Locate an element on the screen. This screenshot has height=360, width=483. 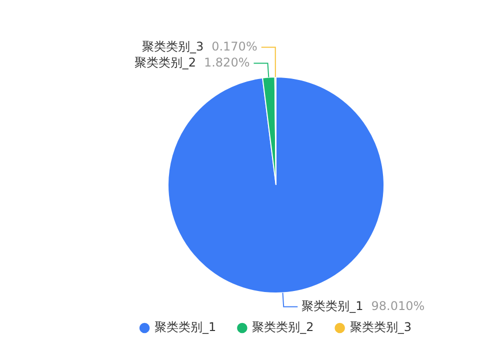
legend-label: 聚类类别_1 is located at coordinates (185, 327).